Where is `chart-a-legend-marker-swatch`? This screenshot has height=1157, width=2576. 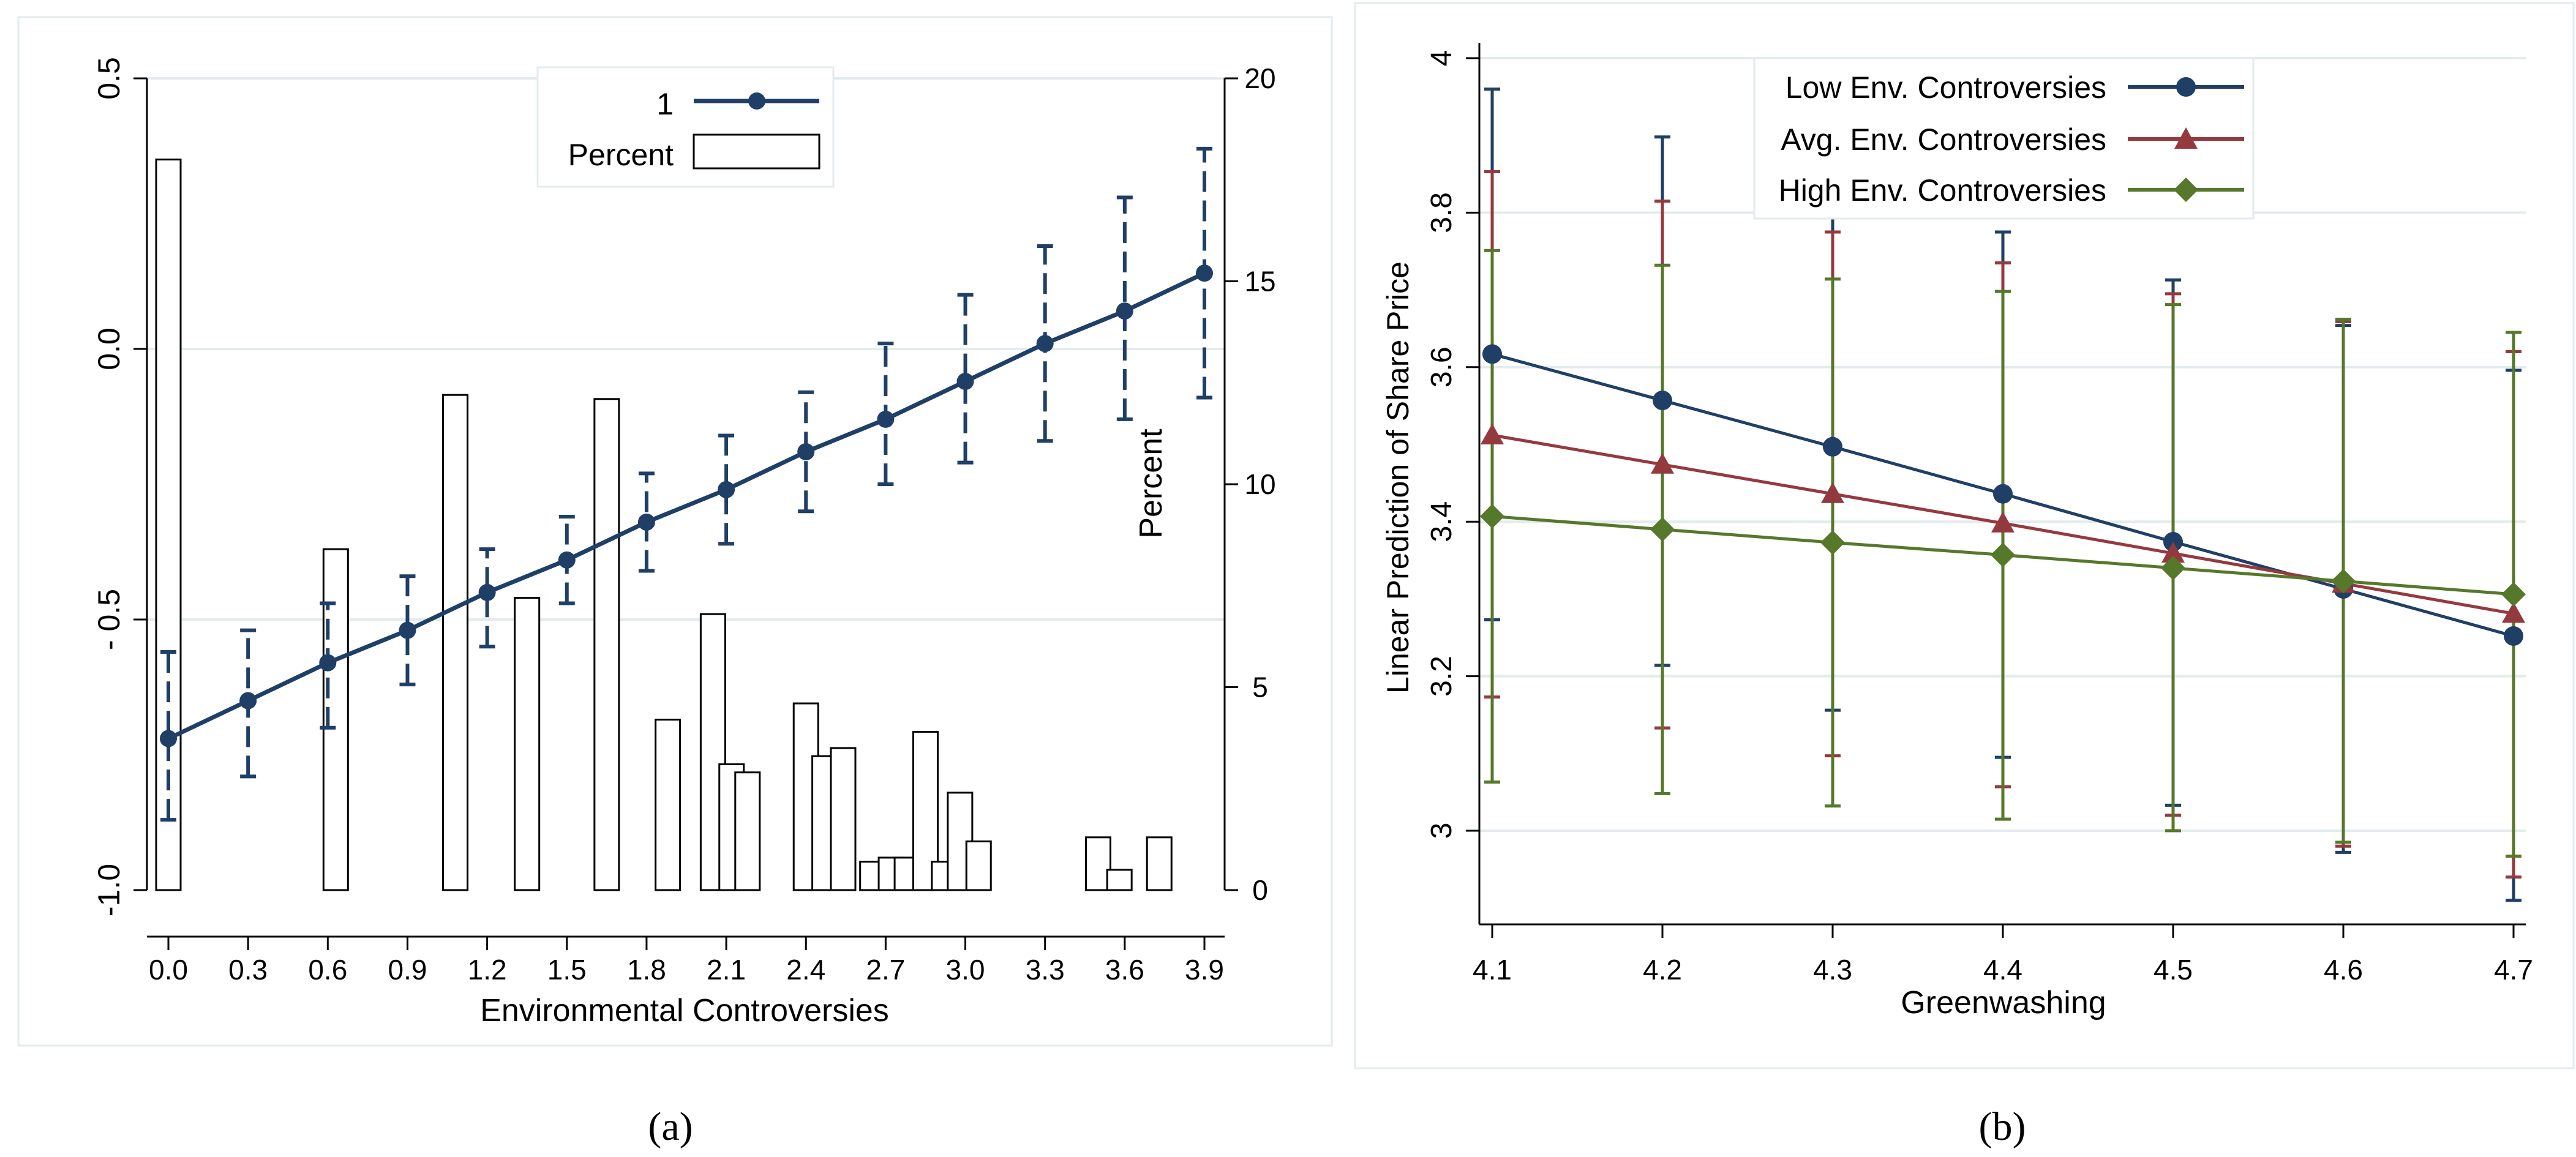
chart-a-legend-marker-swatch is located at coordinates (757, 101).